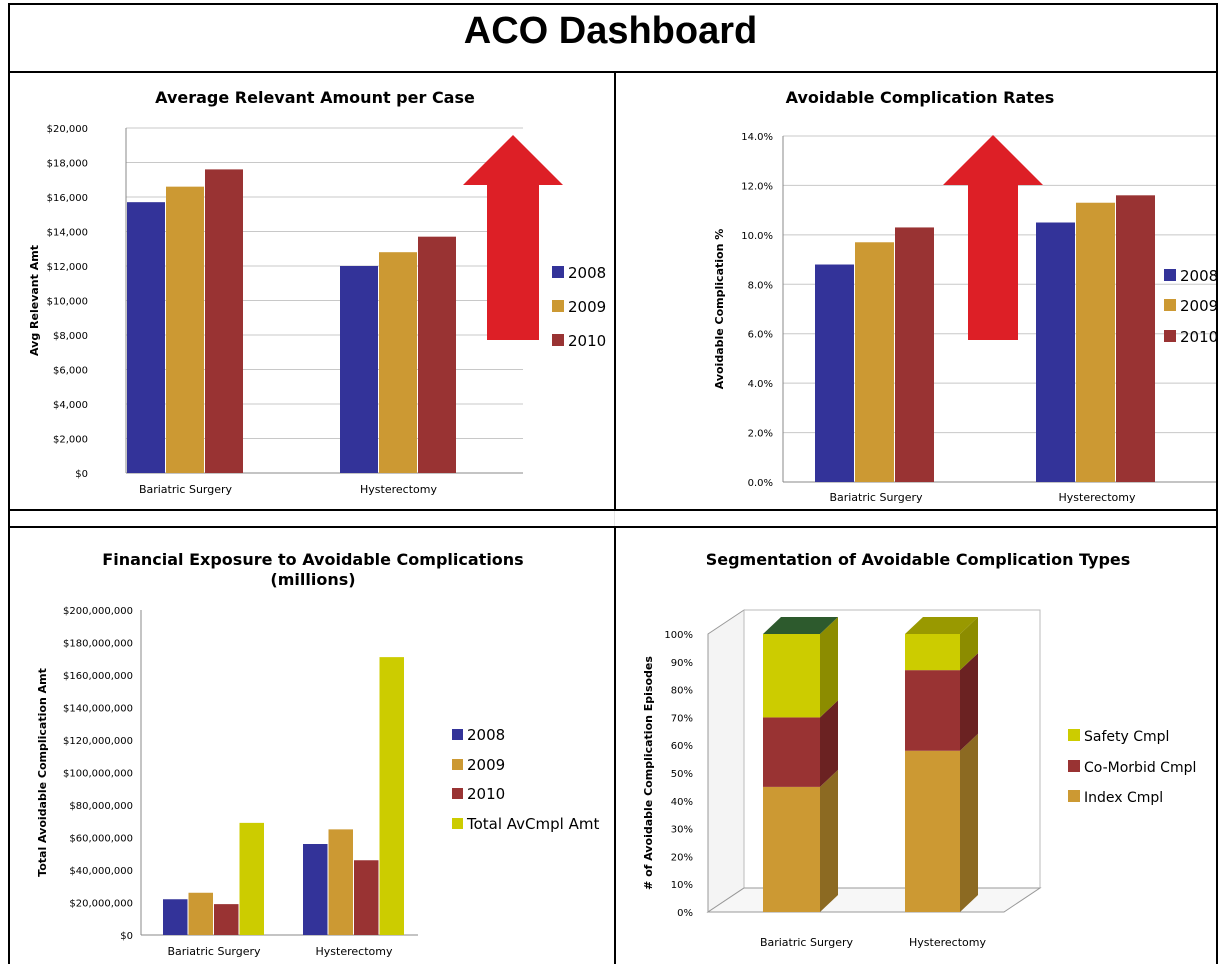  I want to click on x-category-label: Bariatric Surgery, so click(186, 489).